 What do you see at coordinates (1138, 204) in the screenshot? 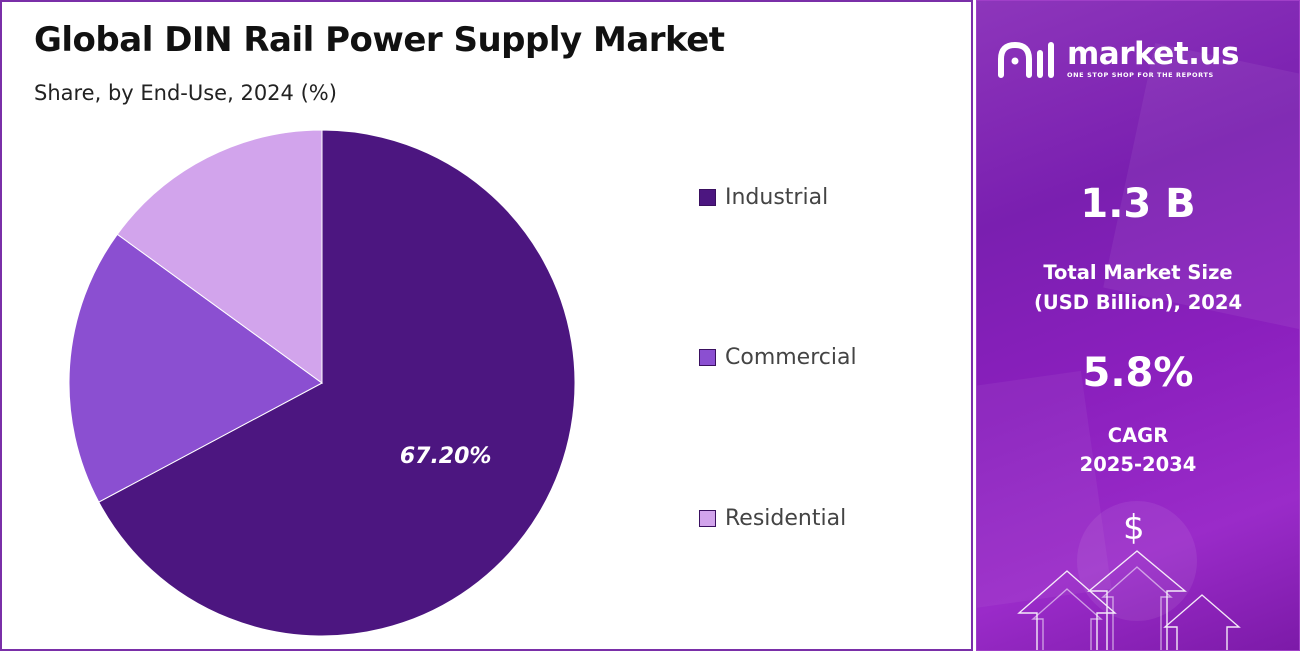
I see `market-size-value: 1.3 B` at bounding box center [1138, 204].